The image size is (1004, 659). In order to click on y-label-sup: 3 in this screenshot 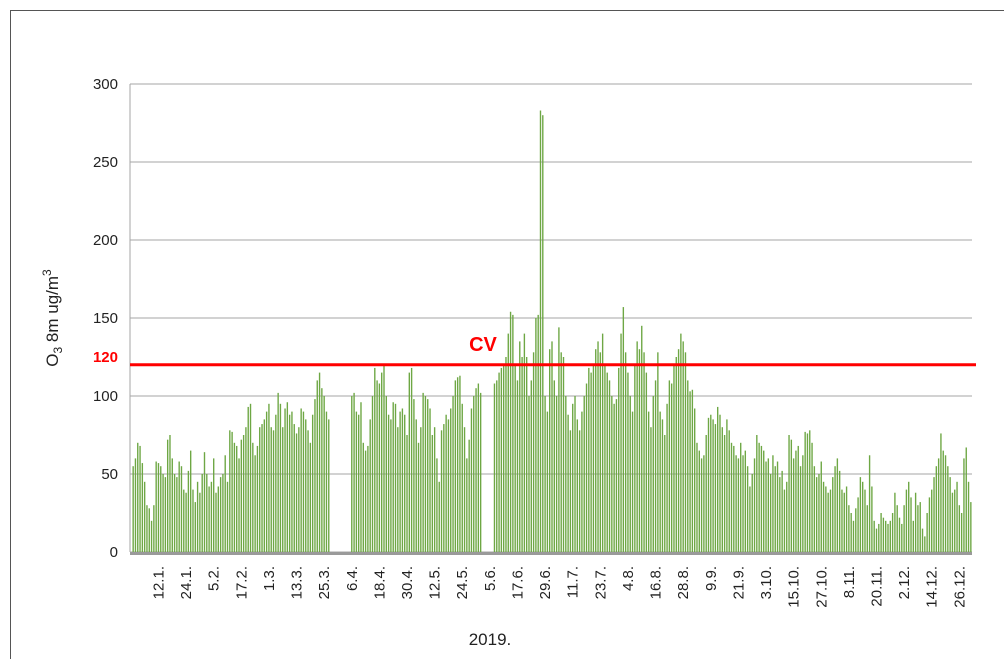, I will do `click(47, 272)`.